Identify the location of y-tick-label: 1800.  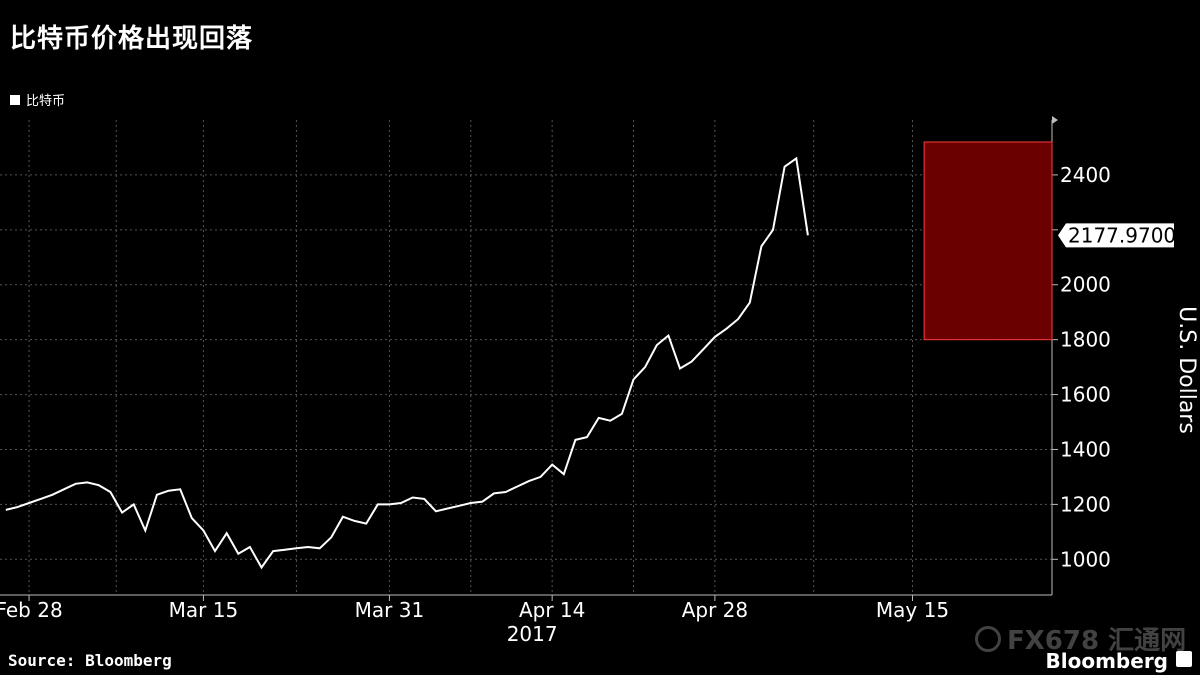
(1085, 340).